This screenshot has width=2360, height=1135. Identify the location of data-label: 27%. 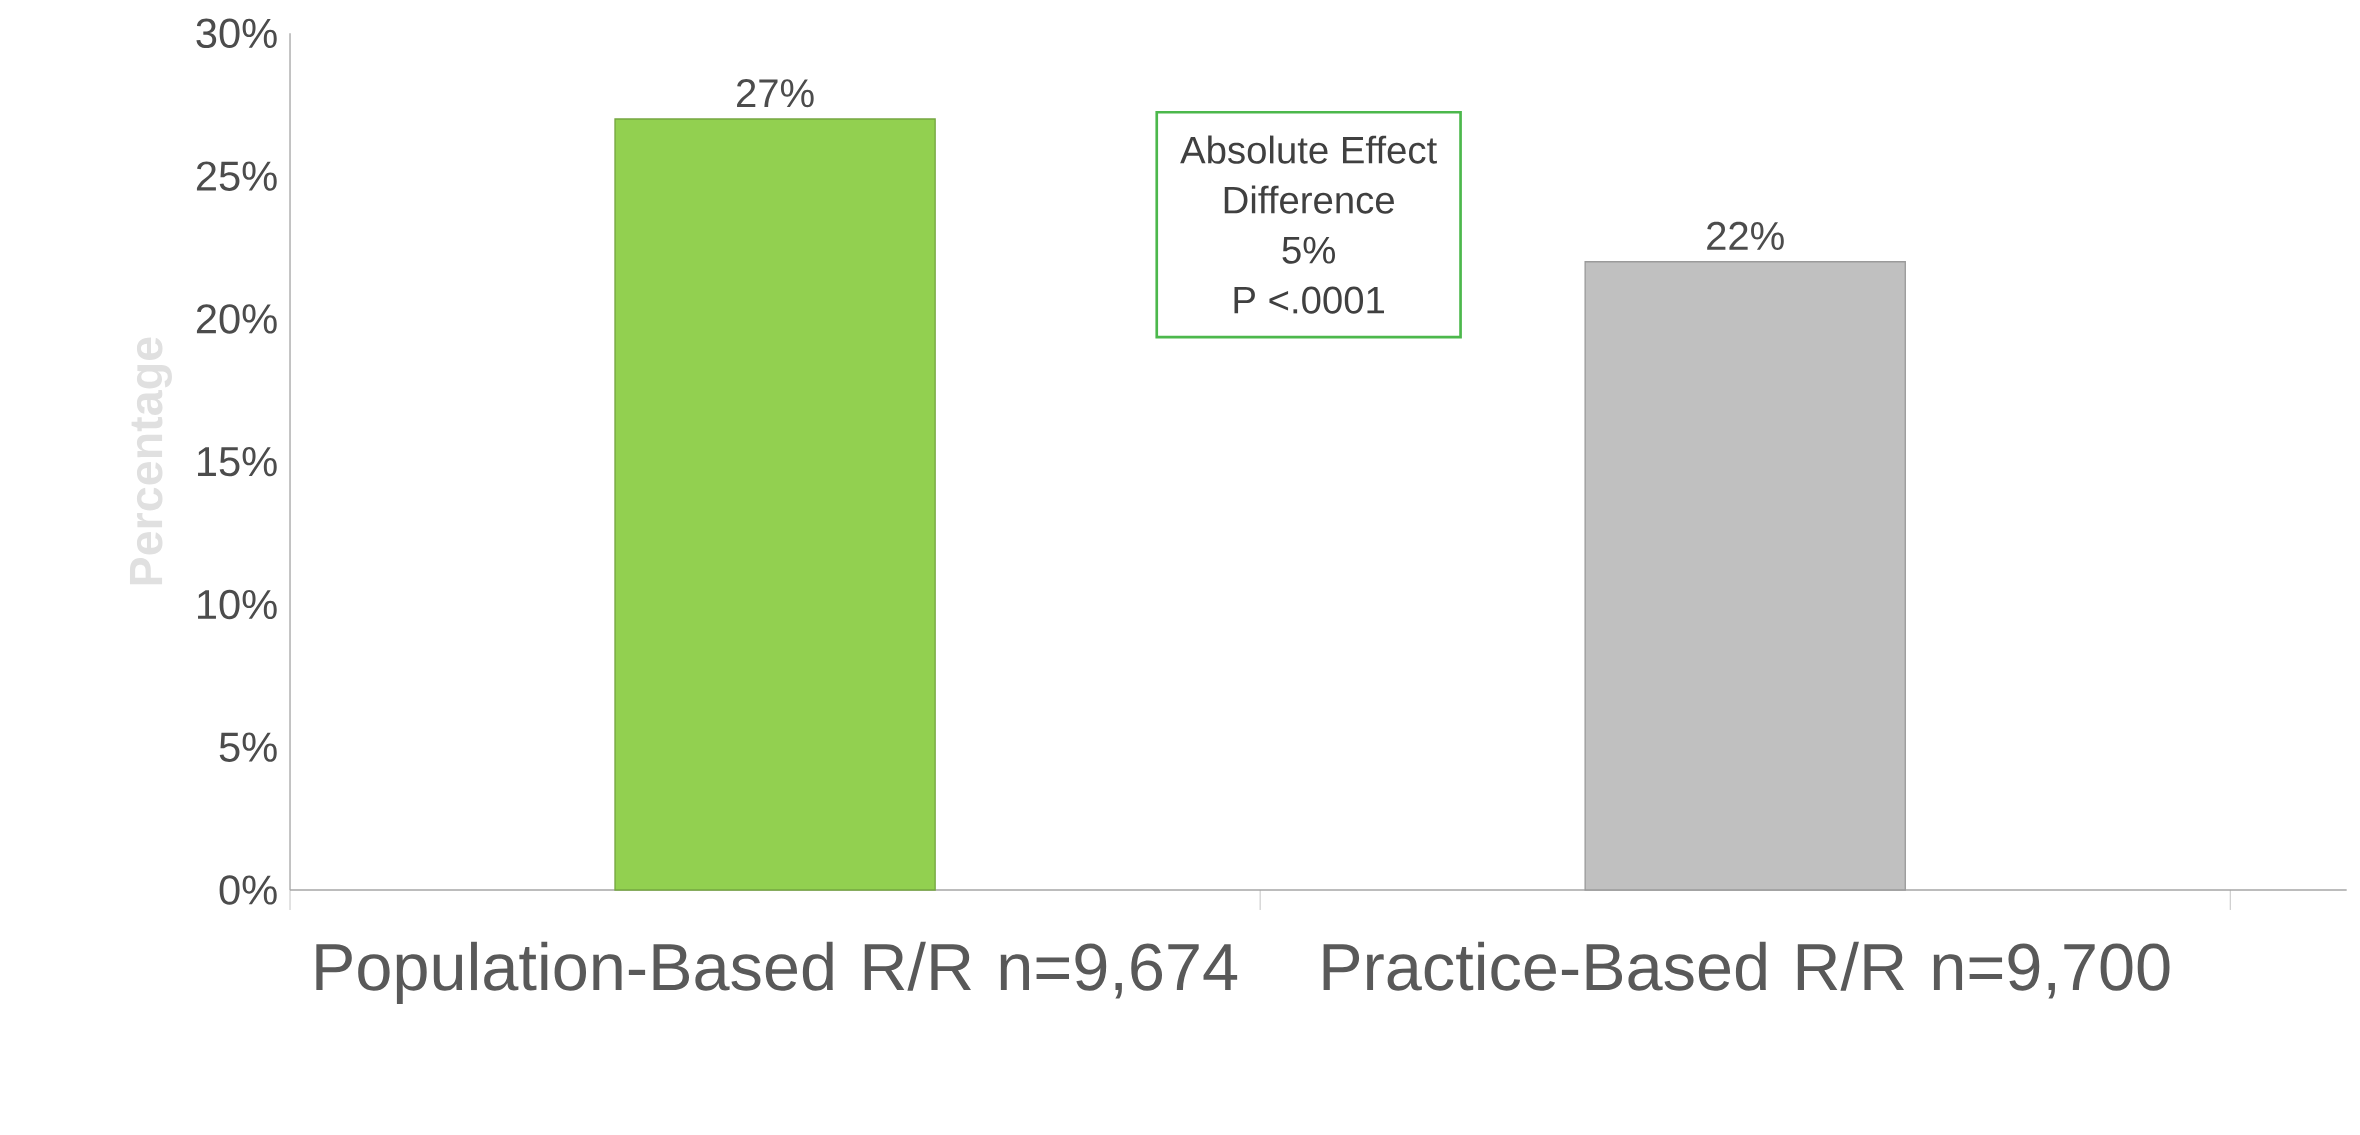
(775, 93).